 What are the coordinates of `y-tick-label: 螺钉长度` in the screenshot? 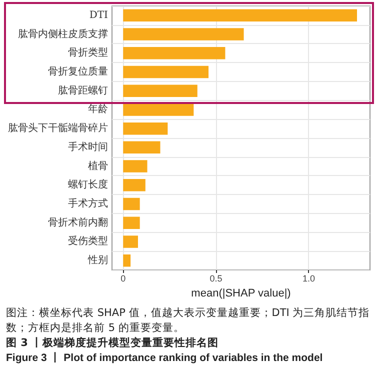 It's located at (88, 184).